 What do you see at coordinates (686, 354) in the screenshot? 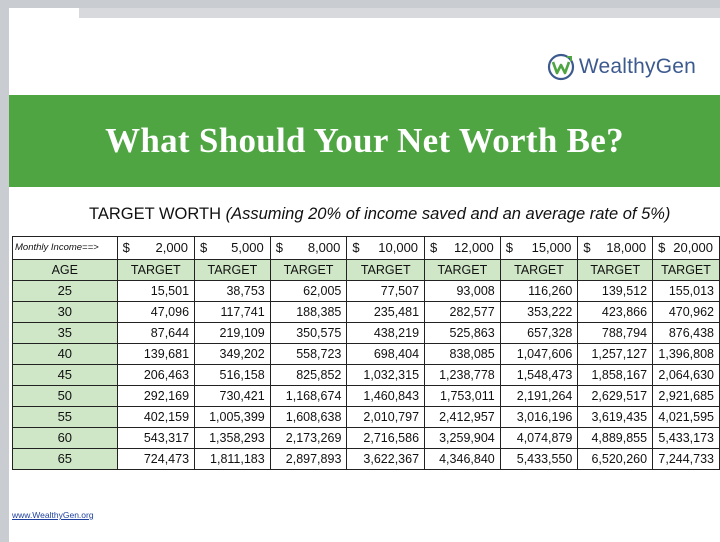
I see `target-value-cell: 1,396,808` at bounding box center [686, 354].